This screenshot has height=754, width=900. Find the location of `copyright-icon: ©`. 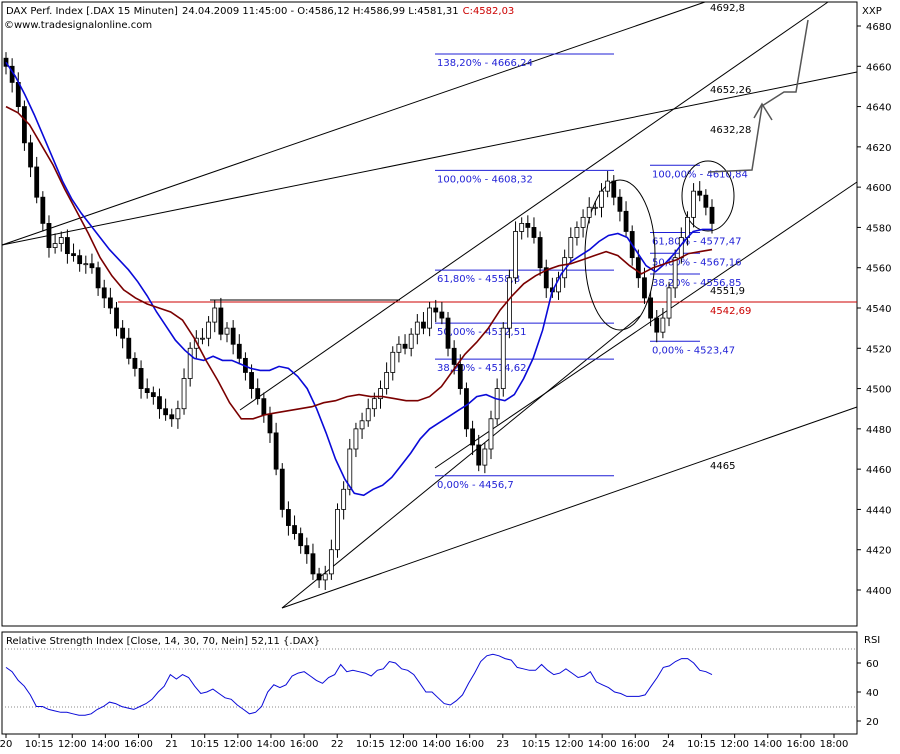

copyright-icon: © is located at coordinates (9, 25).